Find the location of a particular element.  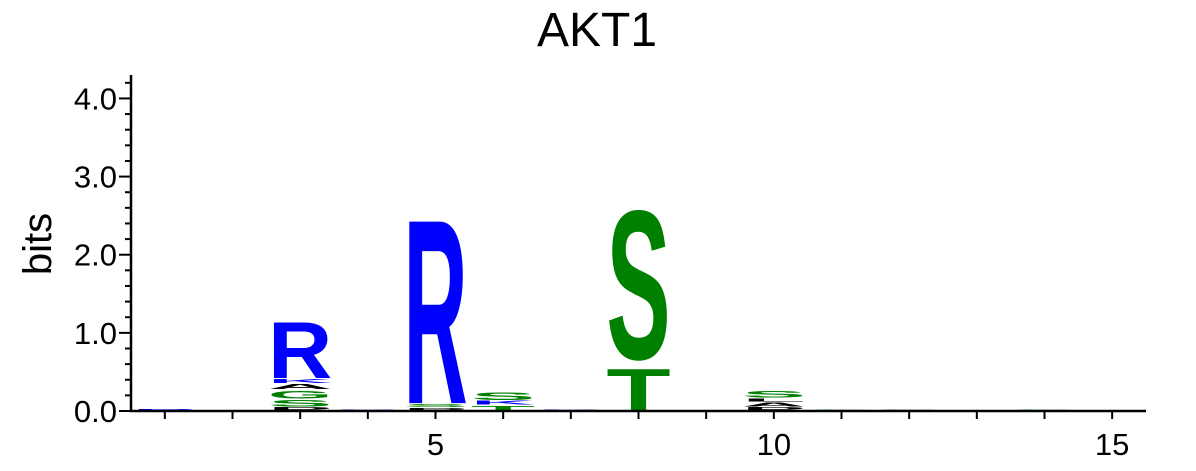

x-ticks: 5 10 15 is located at coordinates (646, 436).